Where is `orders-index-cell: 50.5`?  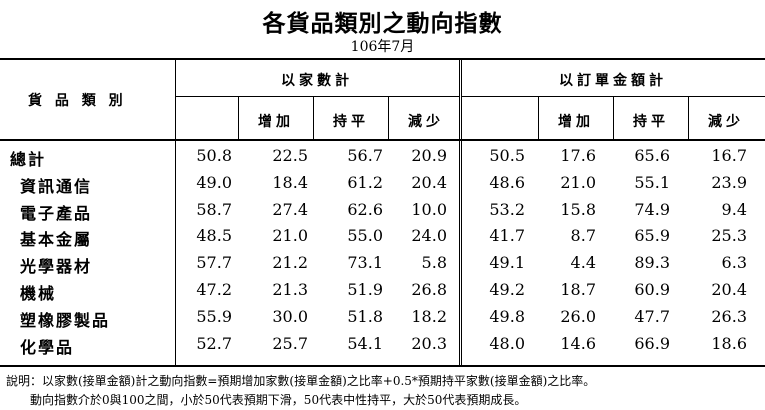 orders-index-cell: 50.5 is located at coordinates (507, 155).